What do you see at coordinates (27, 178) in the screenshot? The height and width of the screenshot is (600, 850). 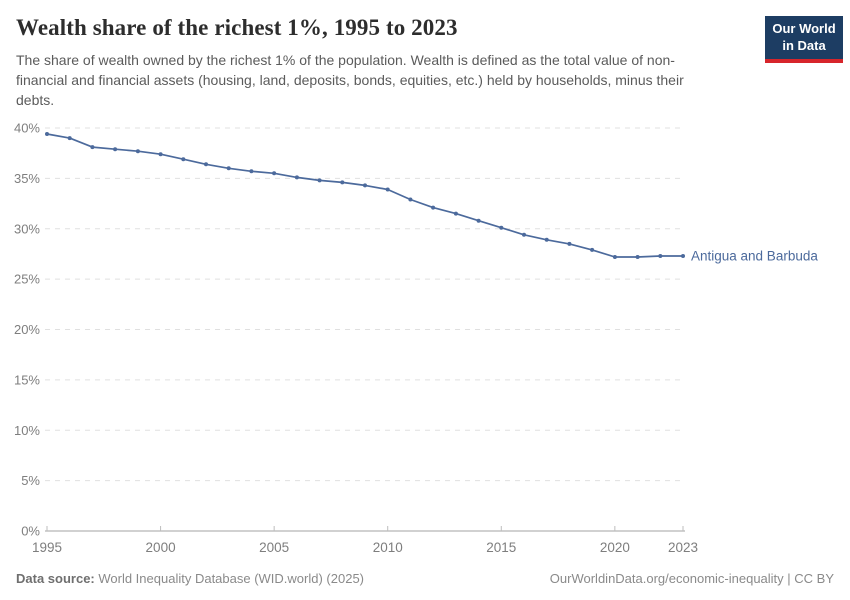 I see `y-axis-tick-label: 35%` at bounding box center [27, 178].